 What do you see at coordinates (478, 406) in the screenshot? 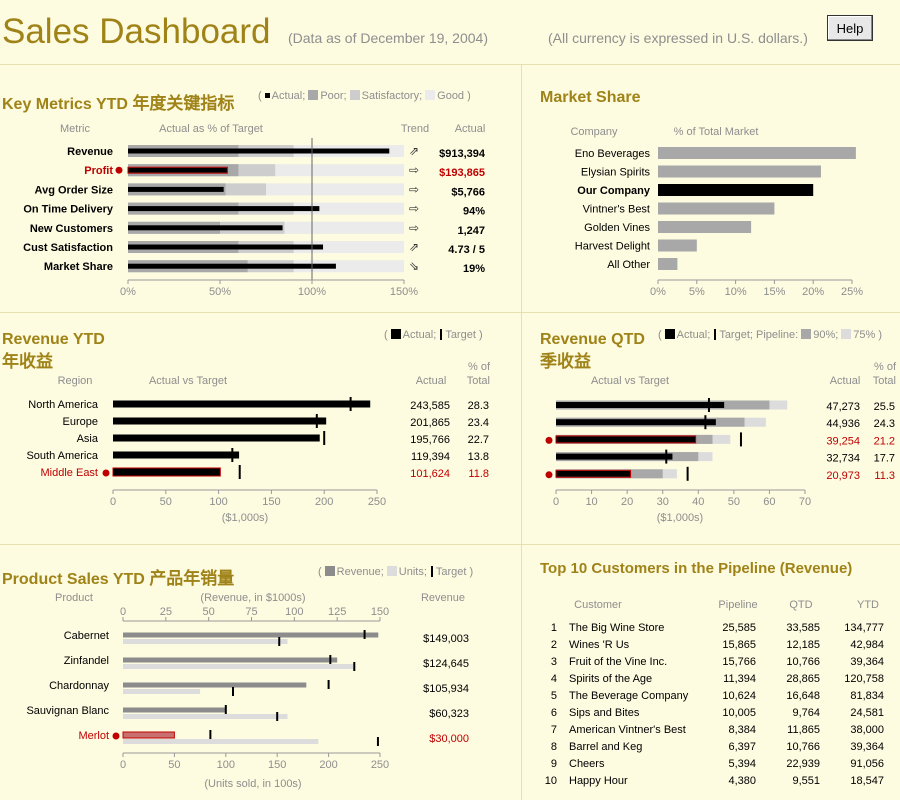
I see `pct-total-value: 28.3` at bounding box center [478, 406].